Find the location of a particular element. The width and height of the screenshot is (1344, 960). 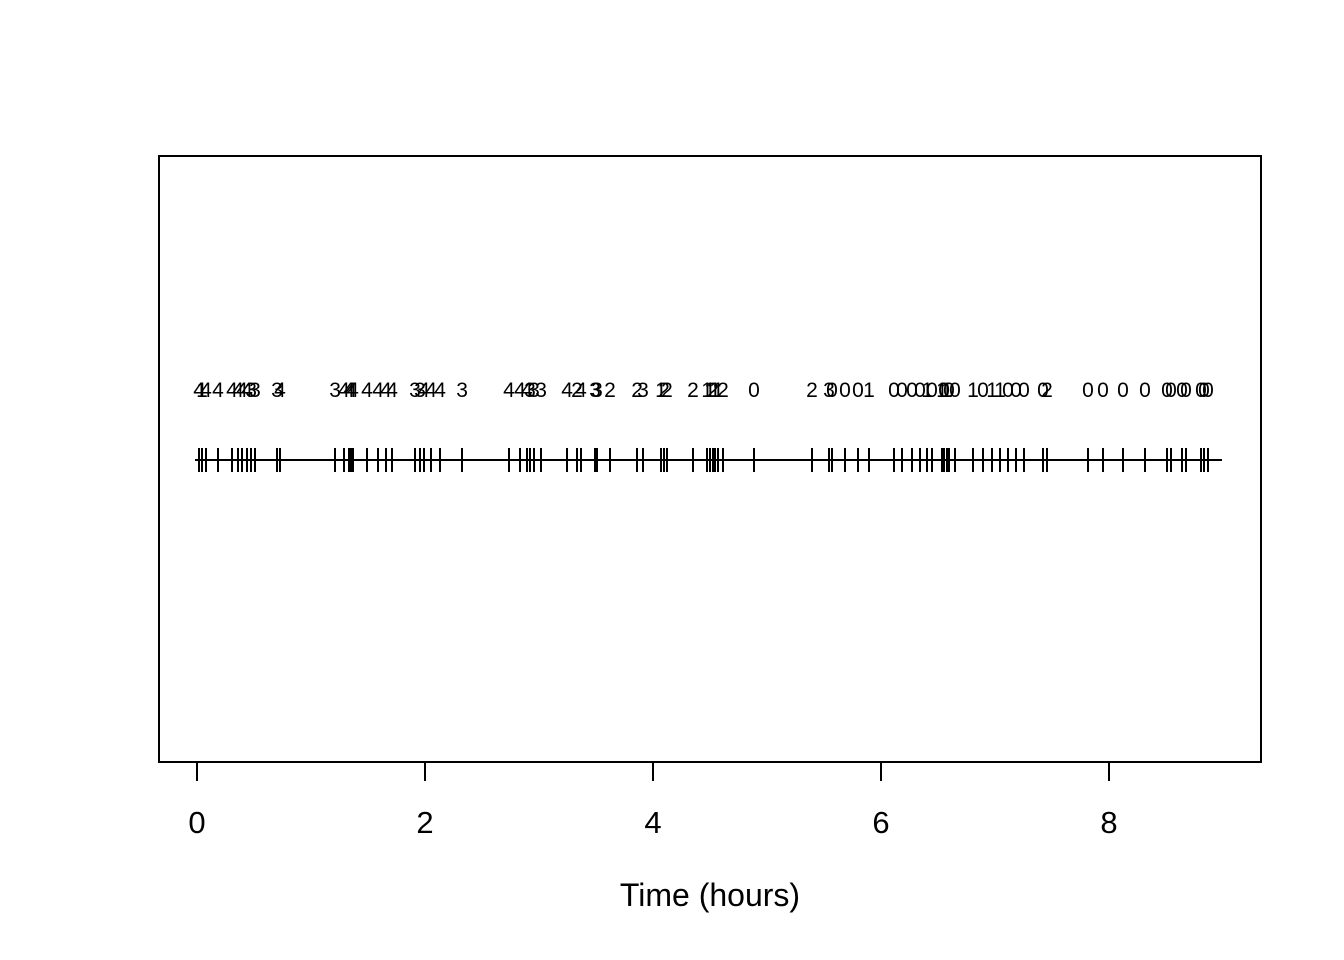

x-axis-tick-label: 0 is located at coordinates (197, 822).